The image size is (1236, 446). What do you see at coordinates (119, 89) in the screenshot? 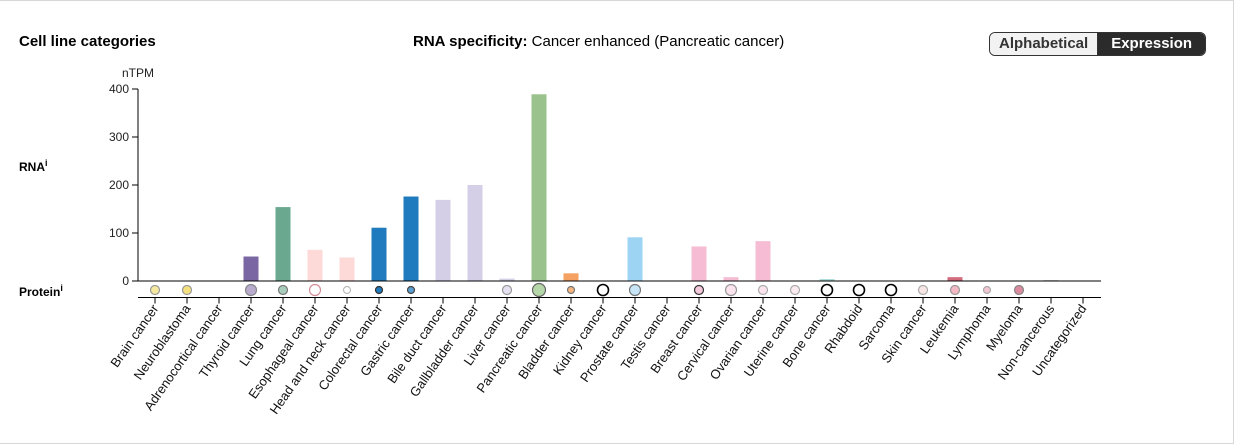
I see `y-tick-label: 400` at bounding box center [119, 89].